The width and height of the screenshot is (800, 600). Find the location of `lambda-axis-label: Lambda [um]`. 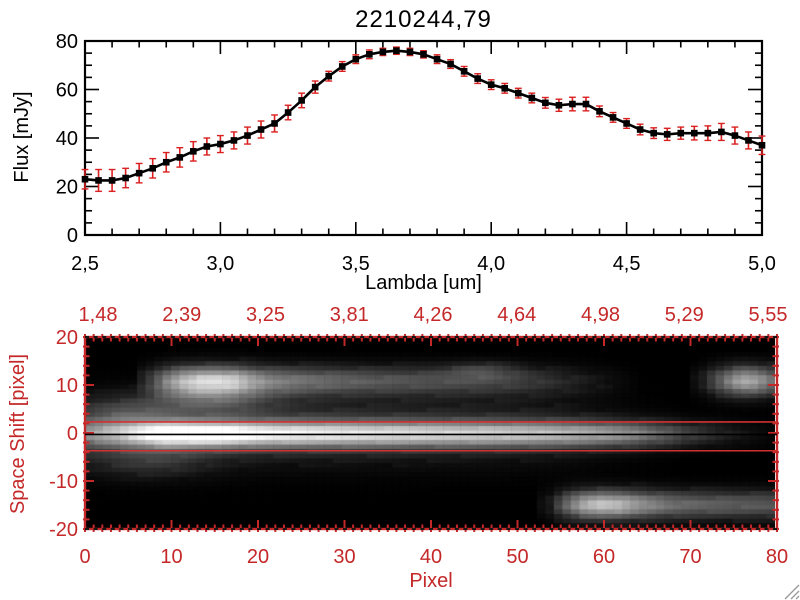

lambda-axis-label: Lambda [um] is located at coordinates (423, 283).